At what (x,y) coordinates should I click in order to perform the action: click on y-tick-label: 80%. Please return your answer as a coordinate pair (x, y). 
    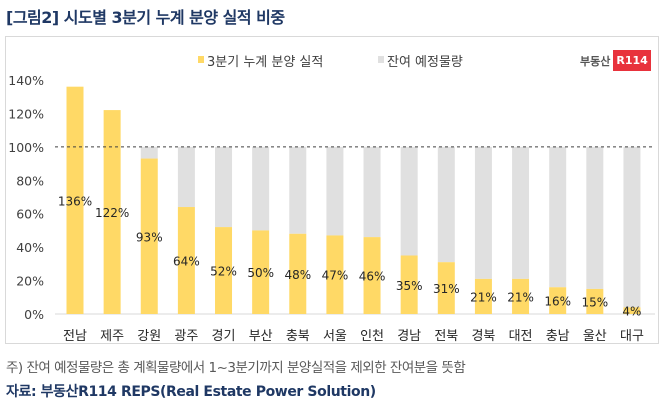
    Looking at the image, I should click on (30, 180).